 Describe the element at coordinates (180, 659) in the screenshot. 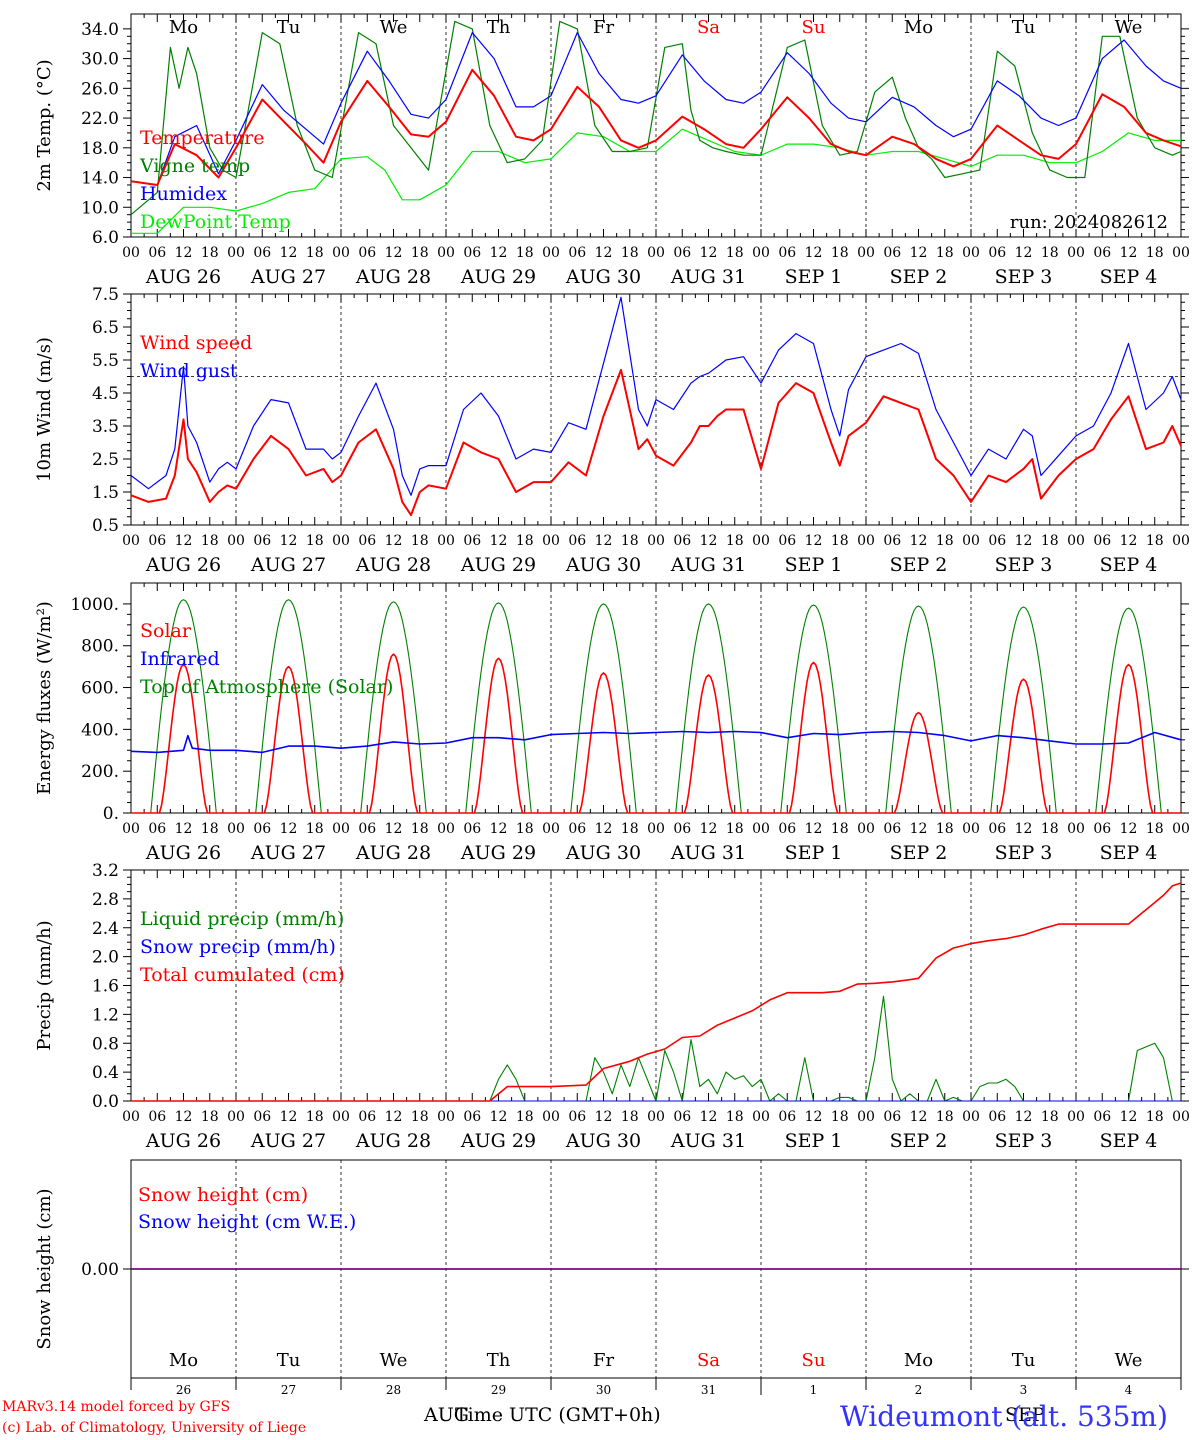

I see `panel-energy-legend-item: Infrared` at that location.